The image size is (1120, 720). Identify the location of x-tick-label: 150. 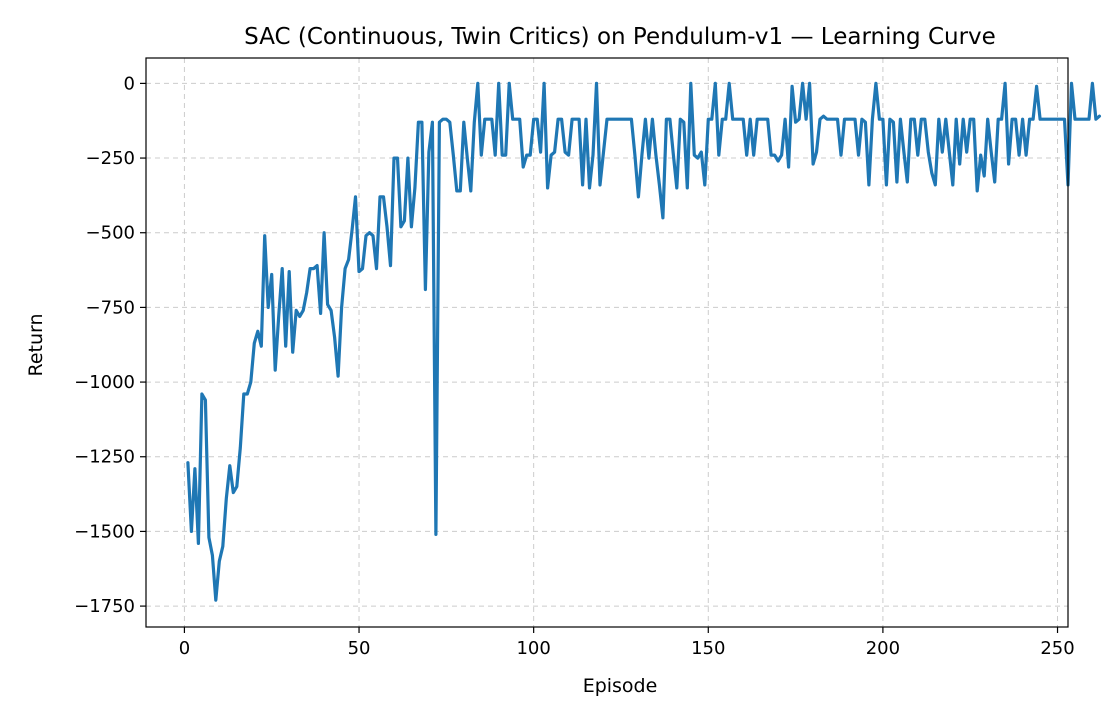
(708, 648).